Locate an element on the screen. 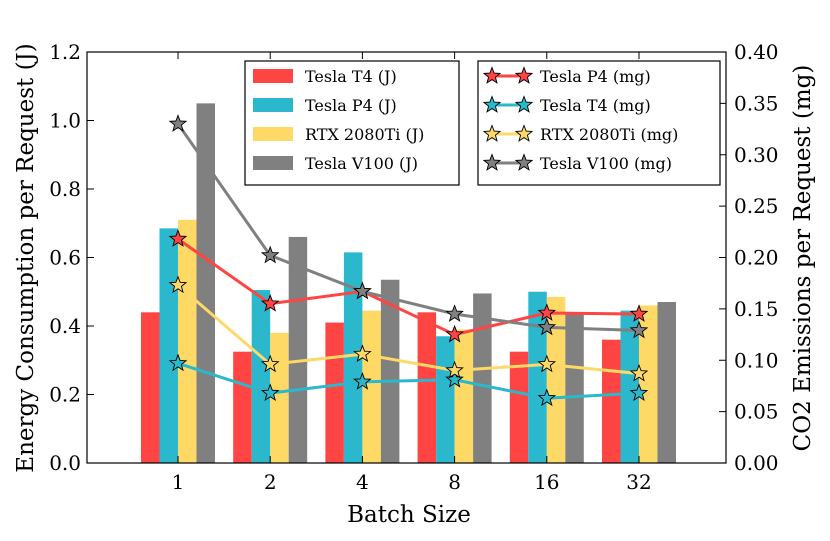 The image size is (830, 541). legend-label-v100-j: Tesla V100 (J) is located at coordinates (361, 163).